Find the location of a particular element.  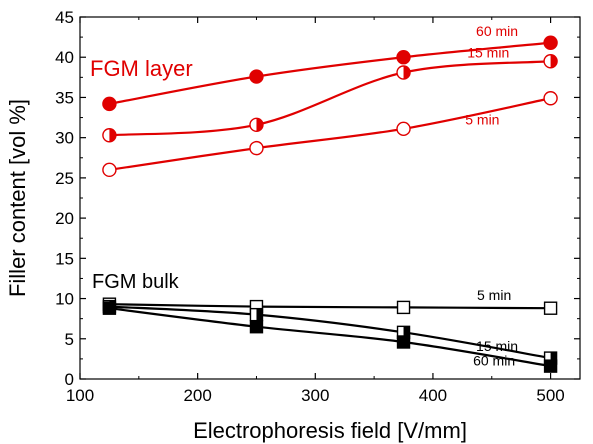

y-tick-label: 25 is located at coordinates (64, 178).